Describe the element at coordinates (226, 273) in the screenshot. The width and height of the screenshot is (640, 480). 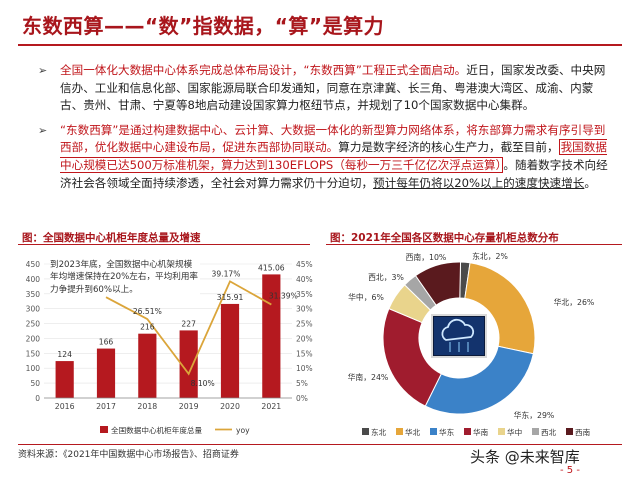
I see `yoy-value-label: 39.17%` at that location.